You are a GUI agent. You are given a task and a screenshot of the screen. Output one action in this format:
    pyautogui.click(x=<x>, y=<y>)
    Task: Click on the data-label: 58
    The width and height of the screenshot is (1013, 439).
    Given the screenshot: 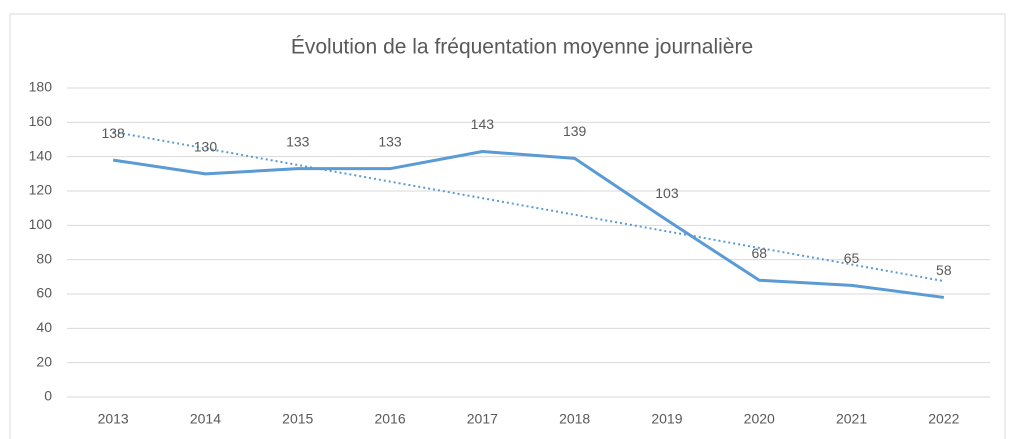 What is the action you would take?
    pyautogui.click(x=944, y=270)
    